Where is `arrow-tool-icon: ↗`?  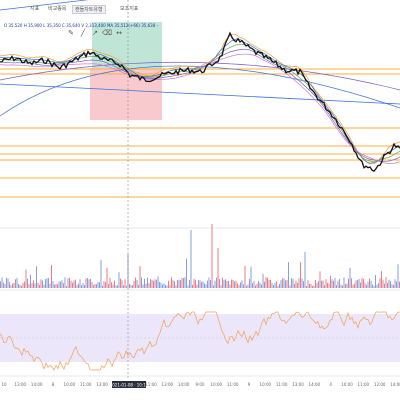
arrow-tool-icon: ↗ is located at coordinates (95, 33).